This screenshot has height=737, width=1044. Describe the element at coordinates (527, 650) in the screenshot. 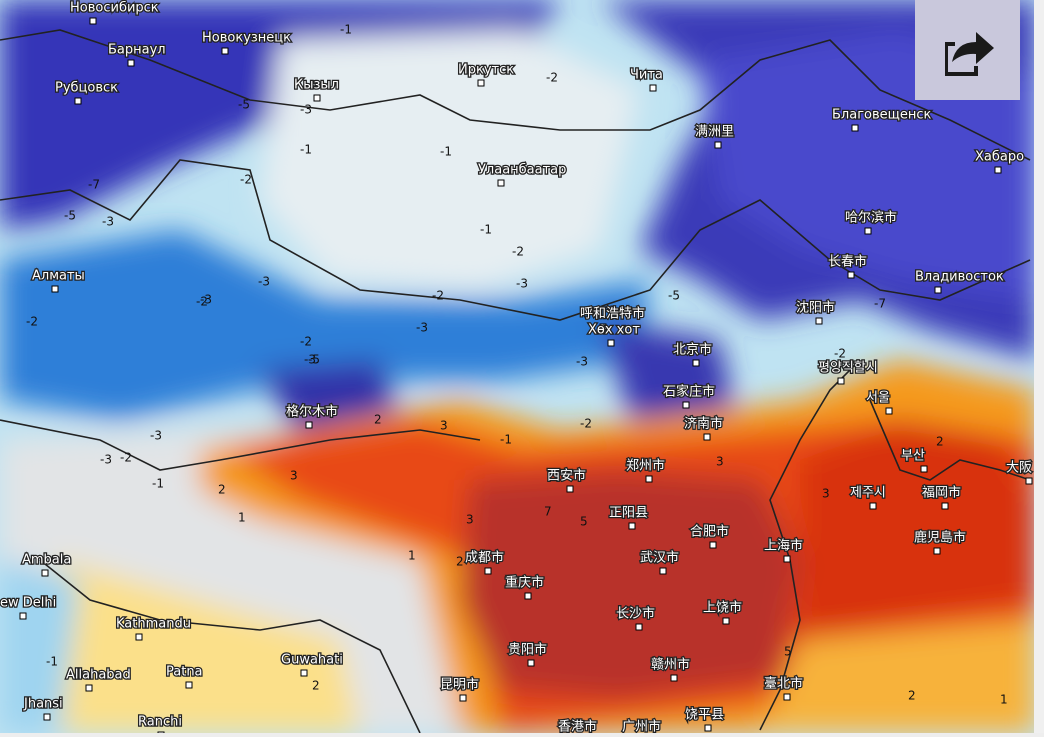

I see `city-label: 贵阳市` at that location.